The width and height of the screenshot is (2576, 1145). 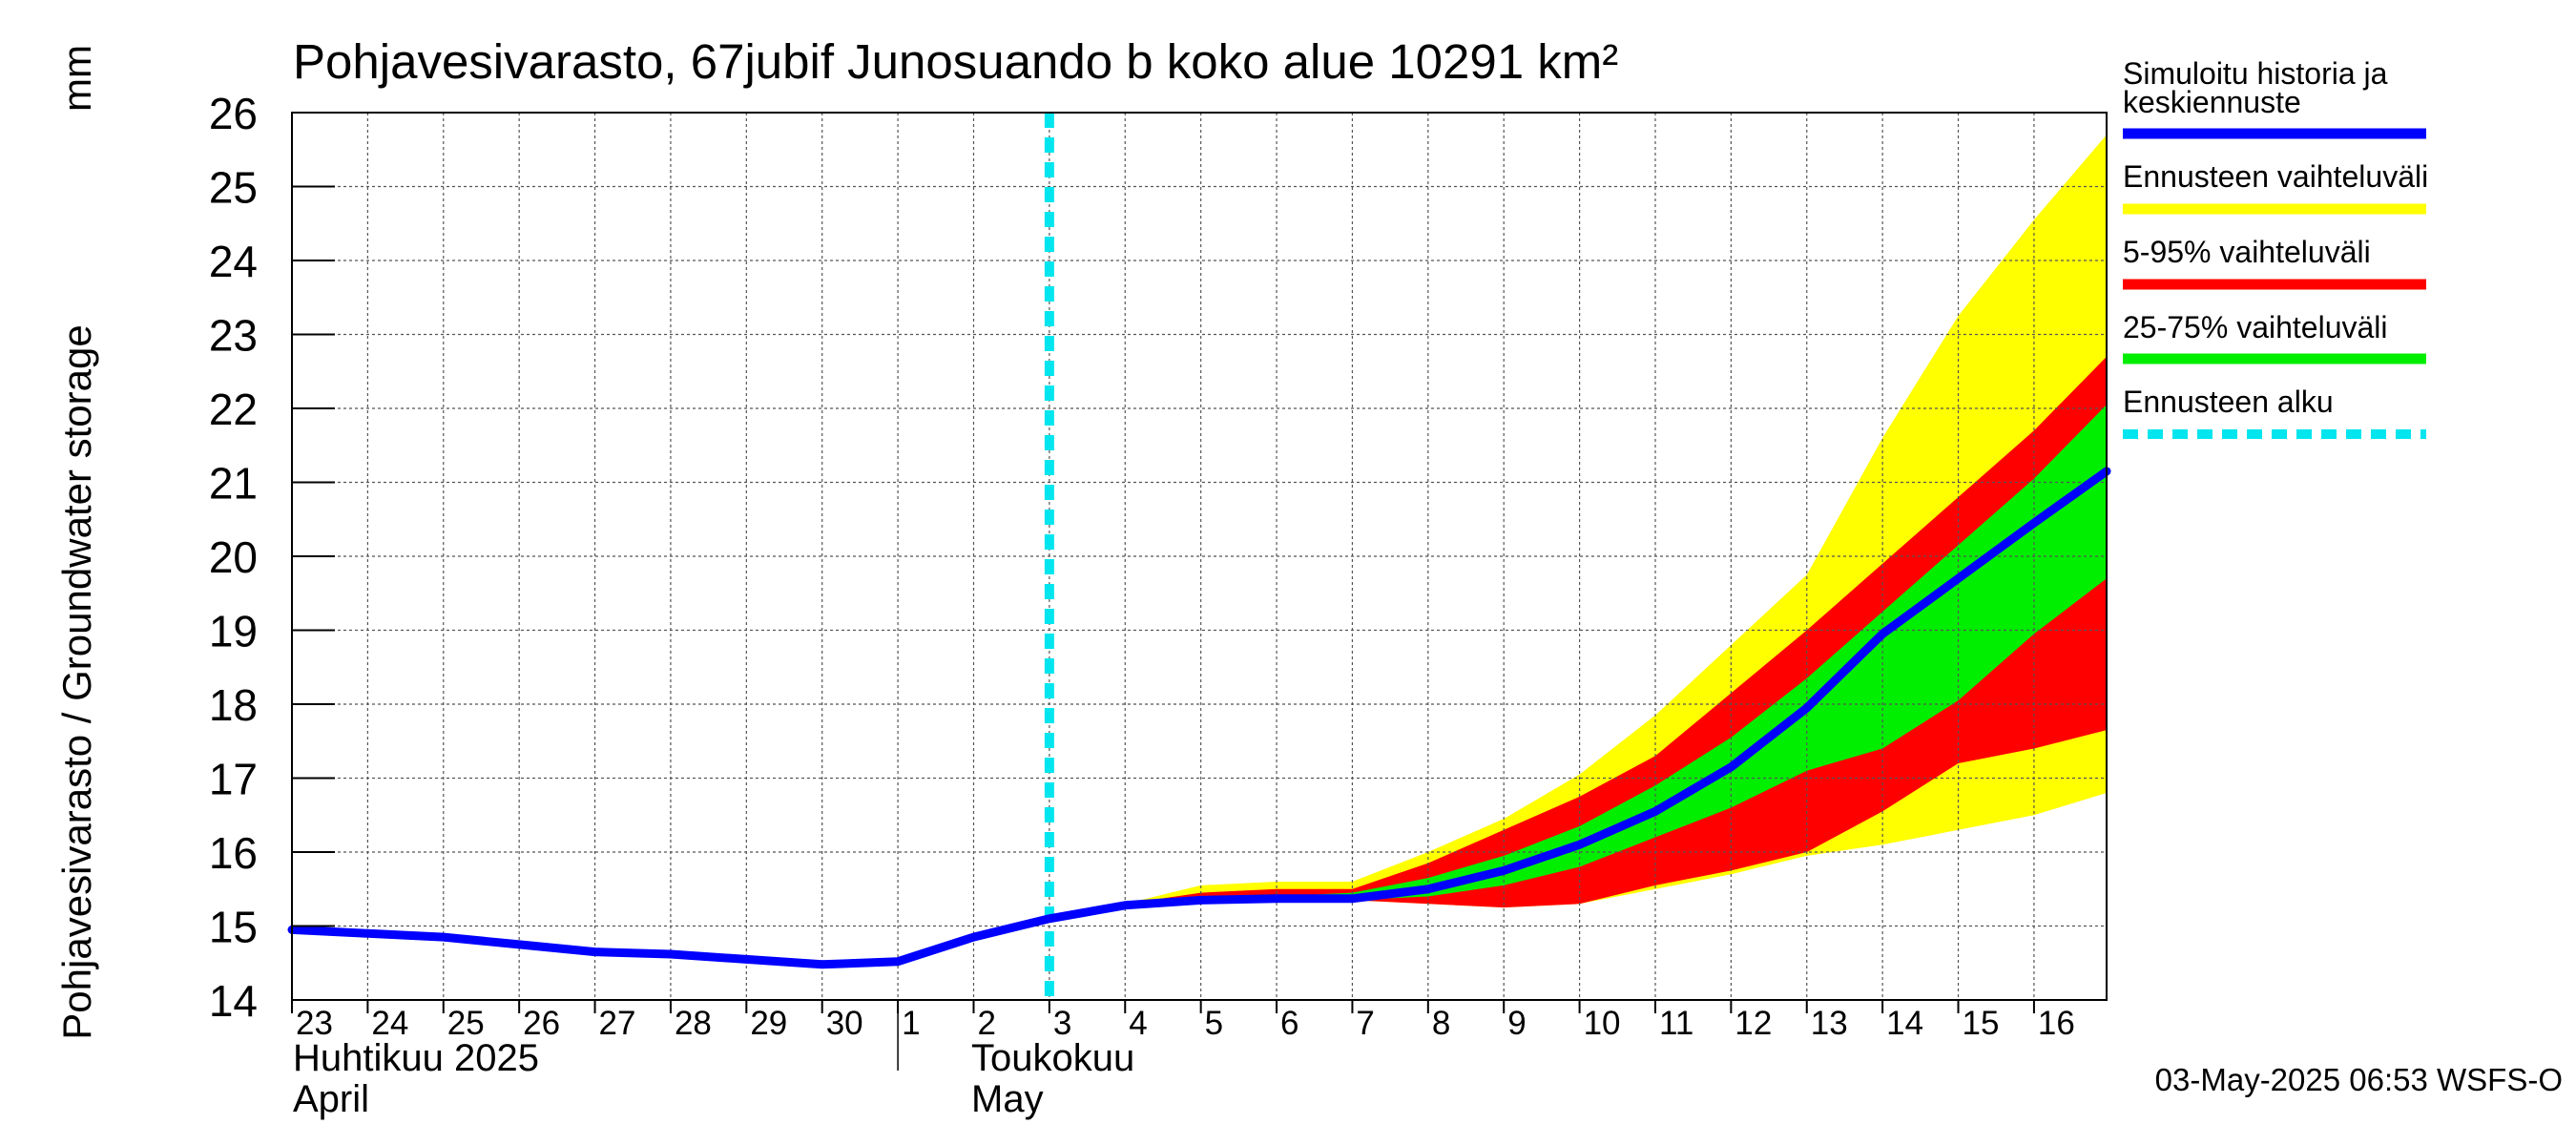 I want to click on month-label-fi-1: Toukokuu, so click(x=1052, y=1058).